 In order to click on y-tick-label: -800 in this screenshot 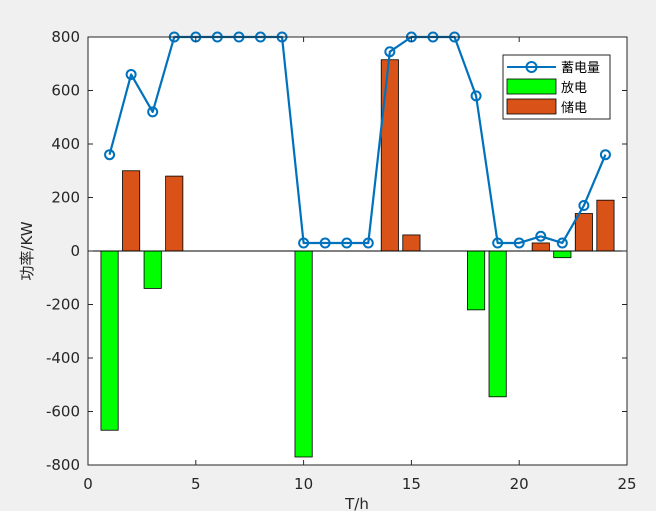, I will do `click(63, 465)`.